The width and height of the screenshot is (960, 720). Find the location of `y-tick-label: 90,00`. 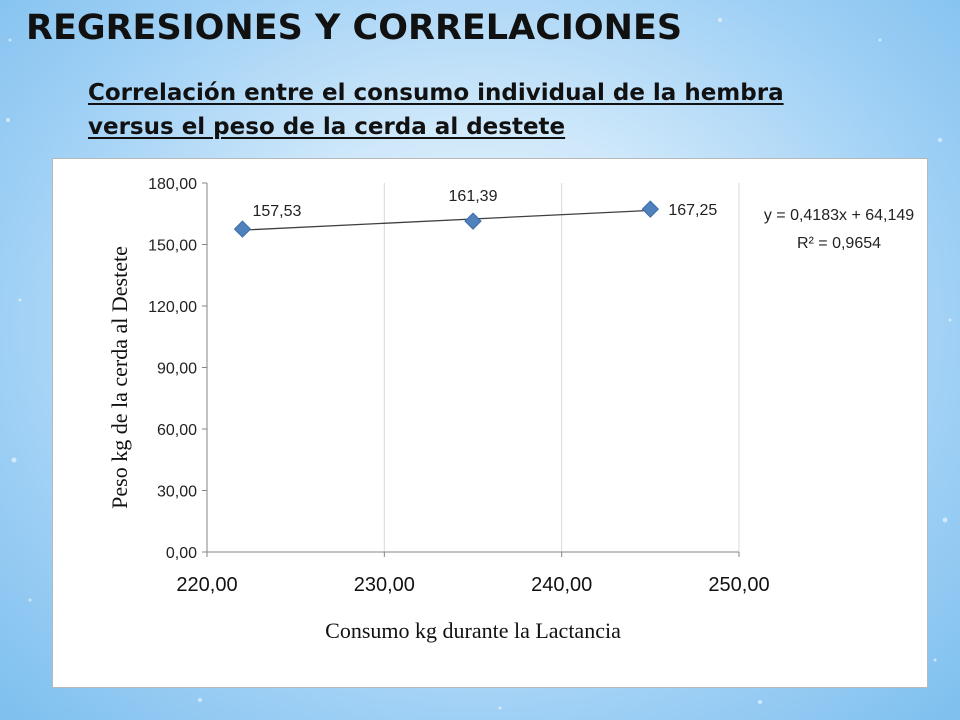

y-tick-label: 90,00 is located at coordinates (177, 369).